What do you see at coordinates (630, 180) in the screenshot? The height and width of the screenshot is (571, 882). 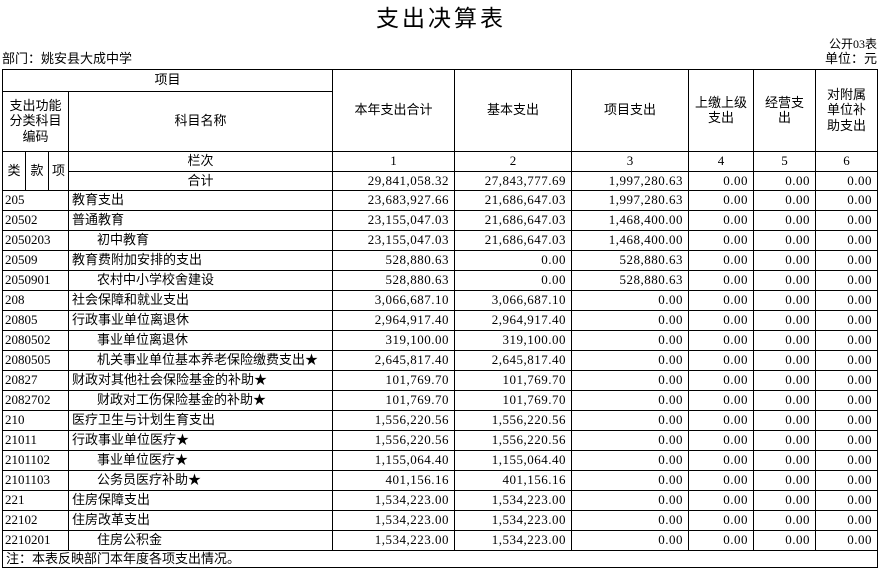 I see `total-value-3: 1,997,280.63` at bounding box center [630, 180].